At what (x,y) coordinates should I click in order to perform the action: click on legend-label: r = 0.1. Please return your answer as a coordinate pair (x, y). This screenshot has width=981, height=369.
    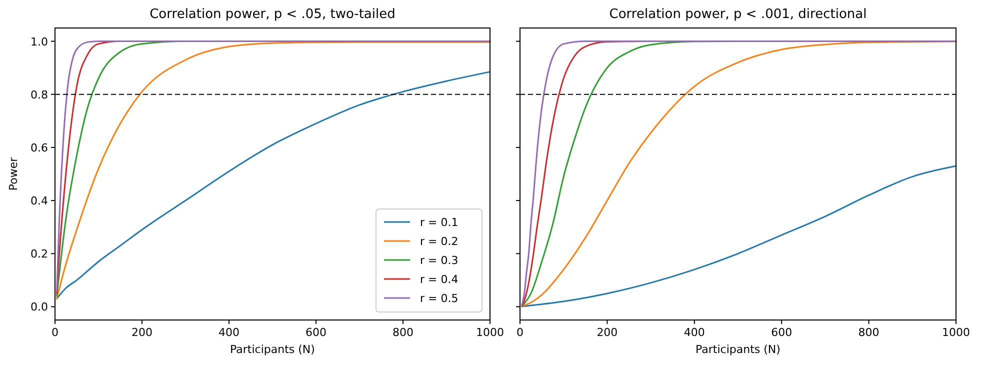
    Looking at the image, I should click on (439, 222).